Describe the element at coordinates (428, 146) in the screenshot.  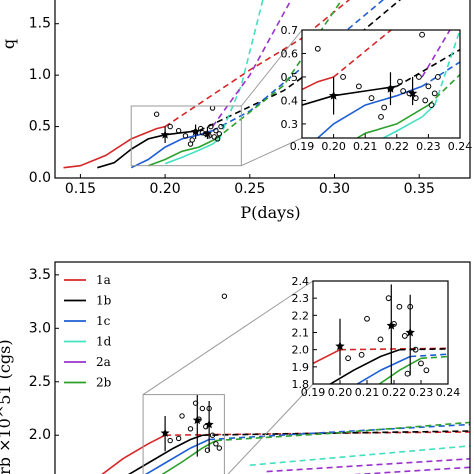
I see `top-inset-xtick-label-4: 0.23` at that location.